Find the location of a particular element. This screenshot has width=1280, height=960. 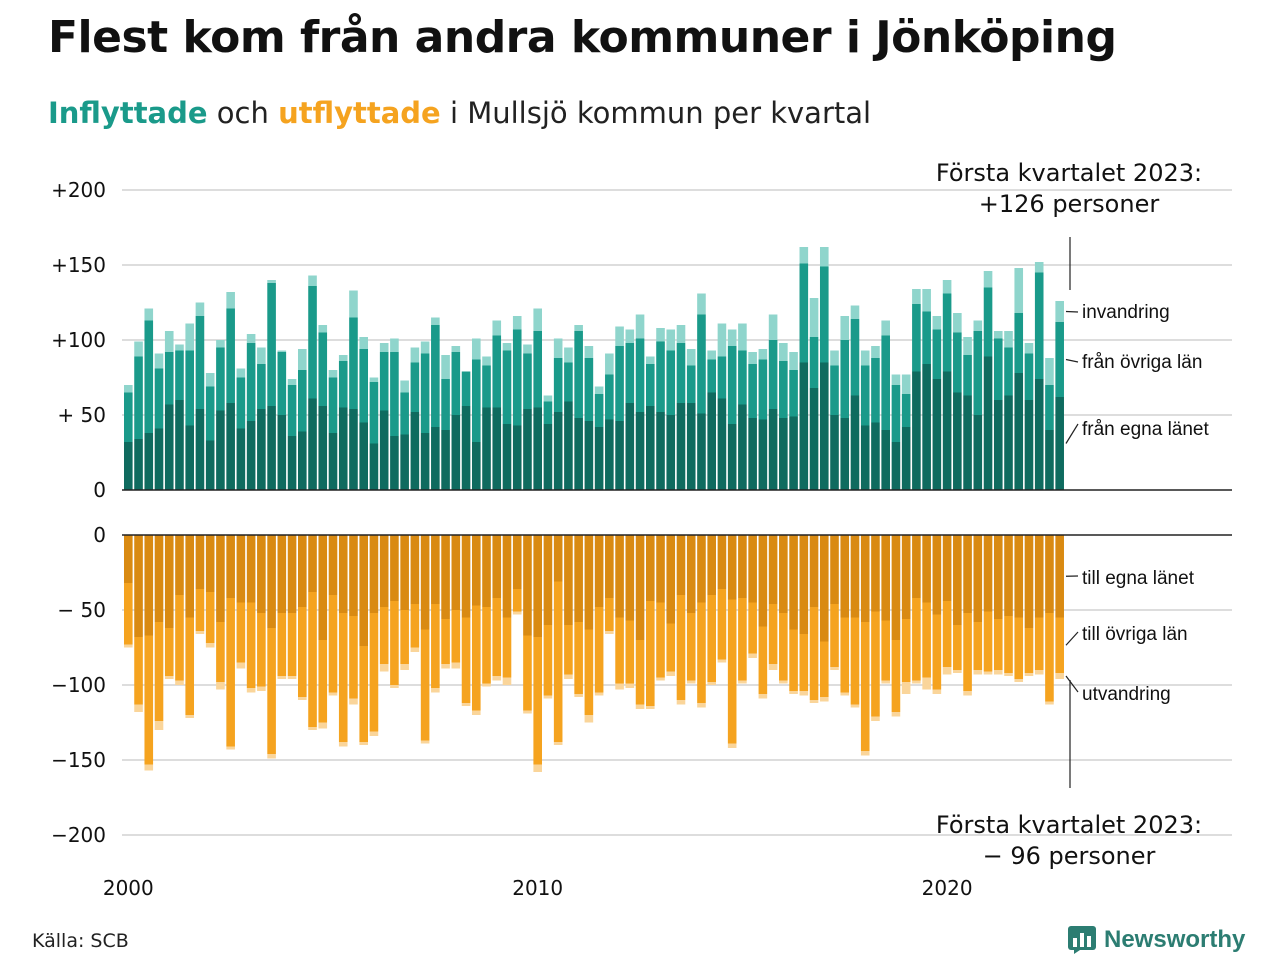

series-leader-line is located at coordinates (1072, 360).